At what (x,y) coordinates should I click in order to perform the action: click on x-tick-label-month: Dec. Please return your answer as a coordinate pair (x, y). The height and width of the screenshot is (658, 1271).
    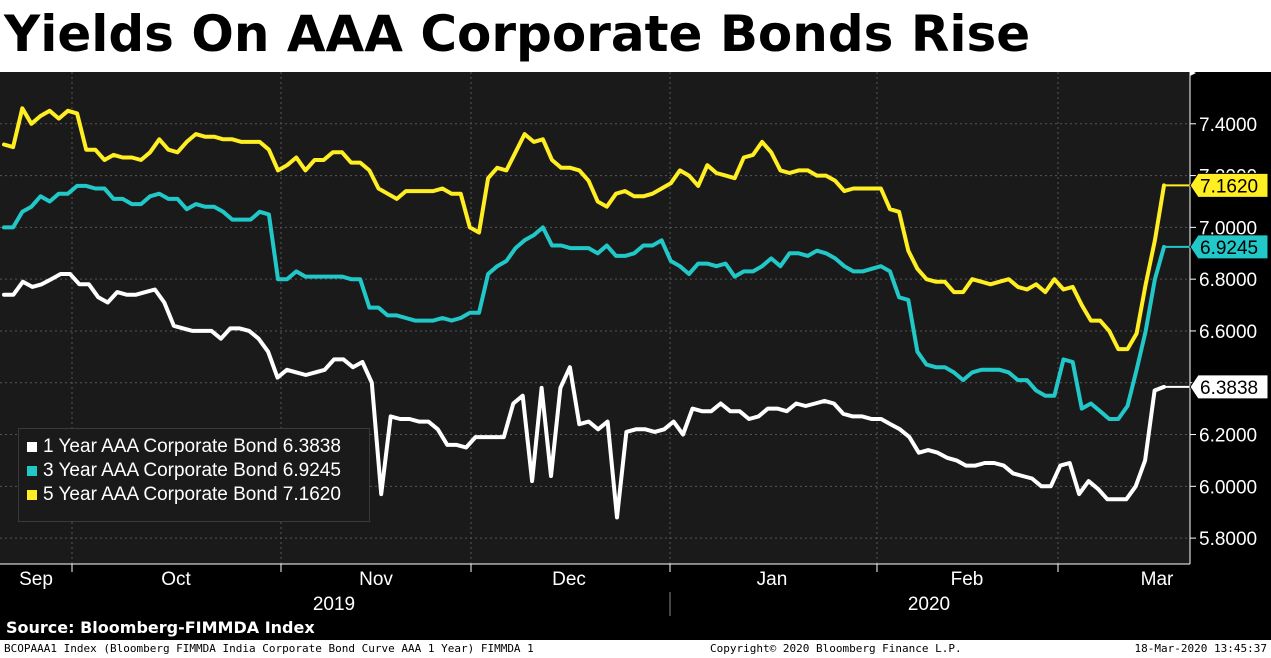
    Looking at the image, I should click on (569, 579).